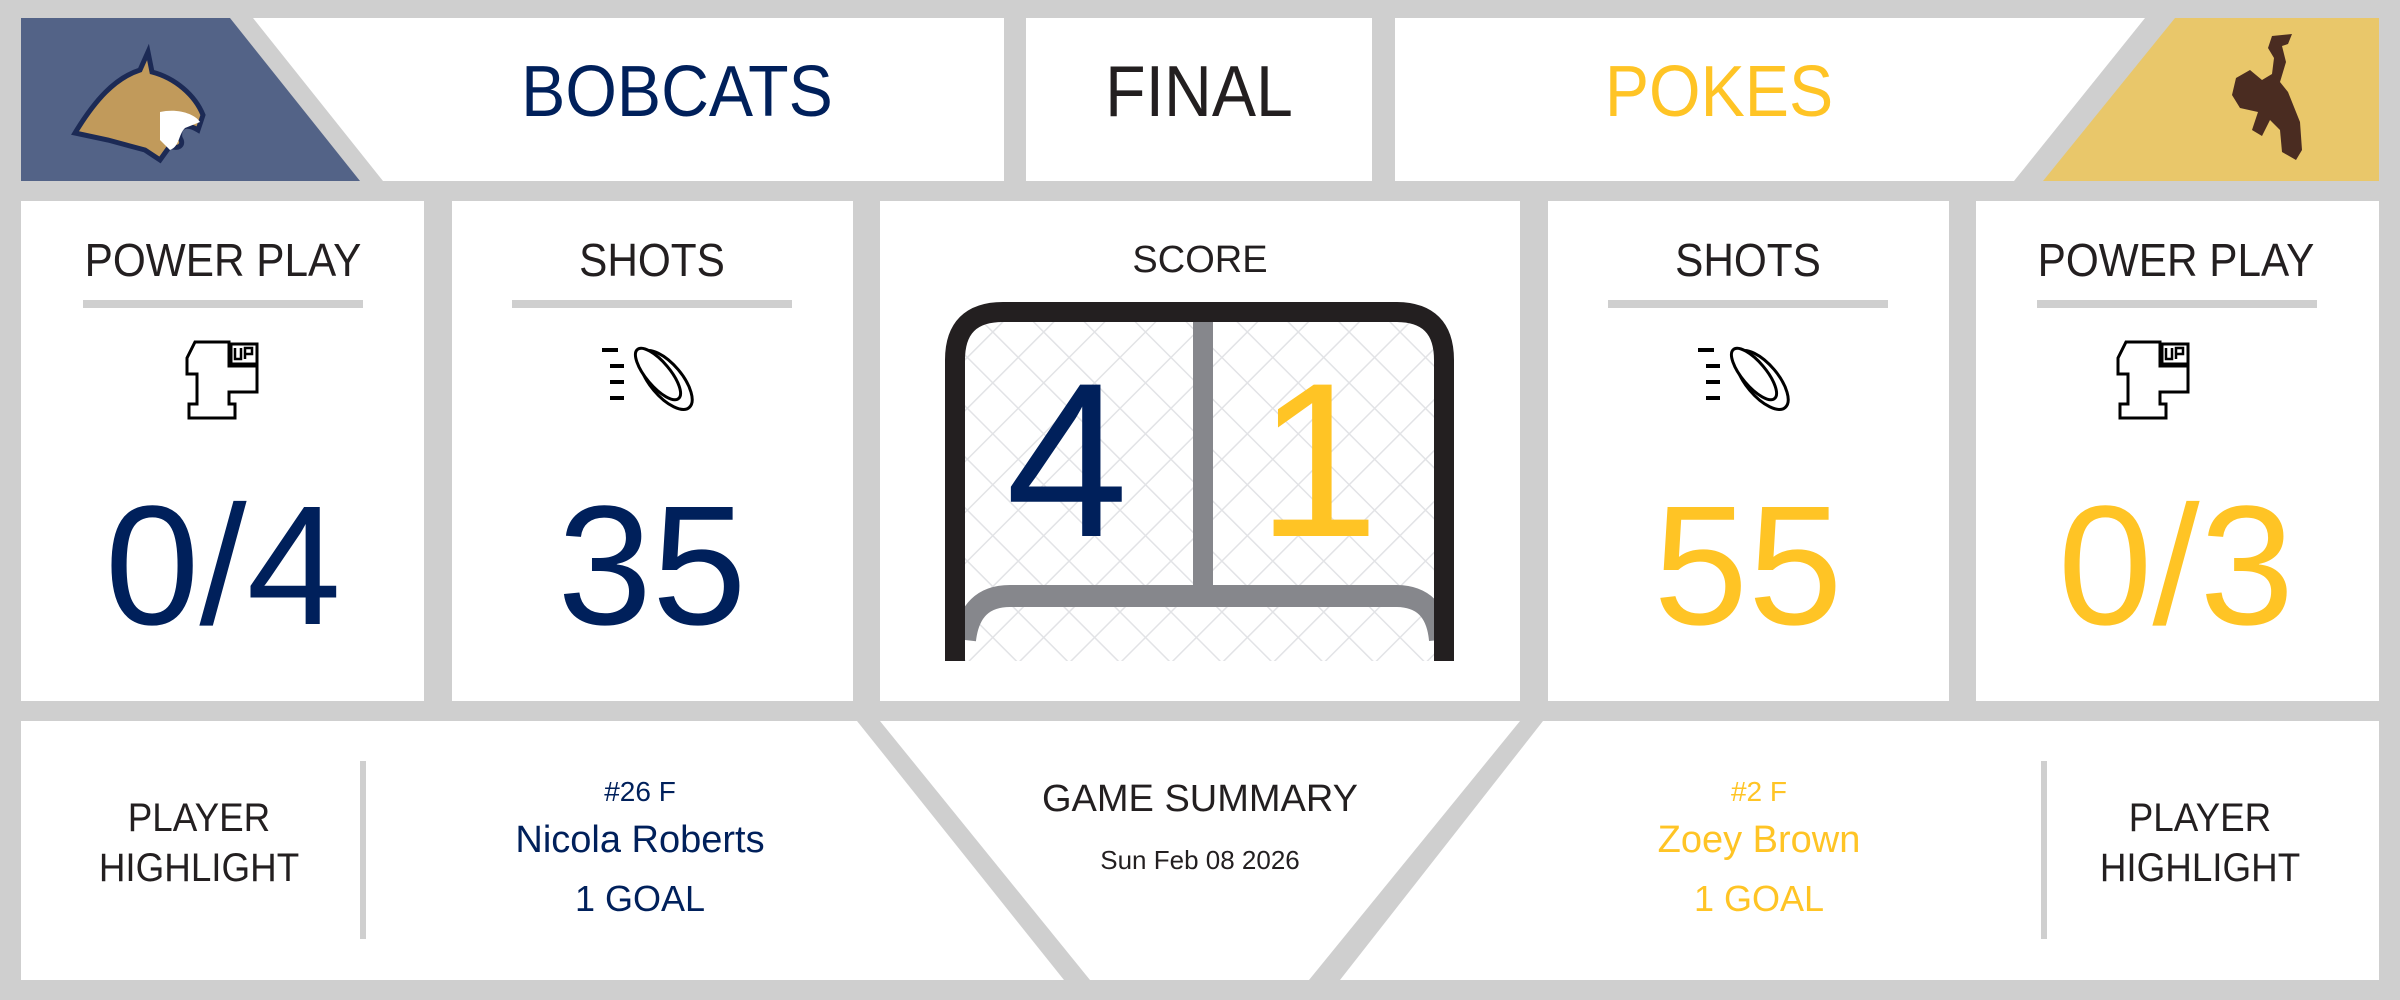 This screenshot has height=1000, width=2400. What do you see at coordinates (223, 260) in the screenshot?
I see `home-power-play-label: POWER PLAY` at bounding box center [223, 260].